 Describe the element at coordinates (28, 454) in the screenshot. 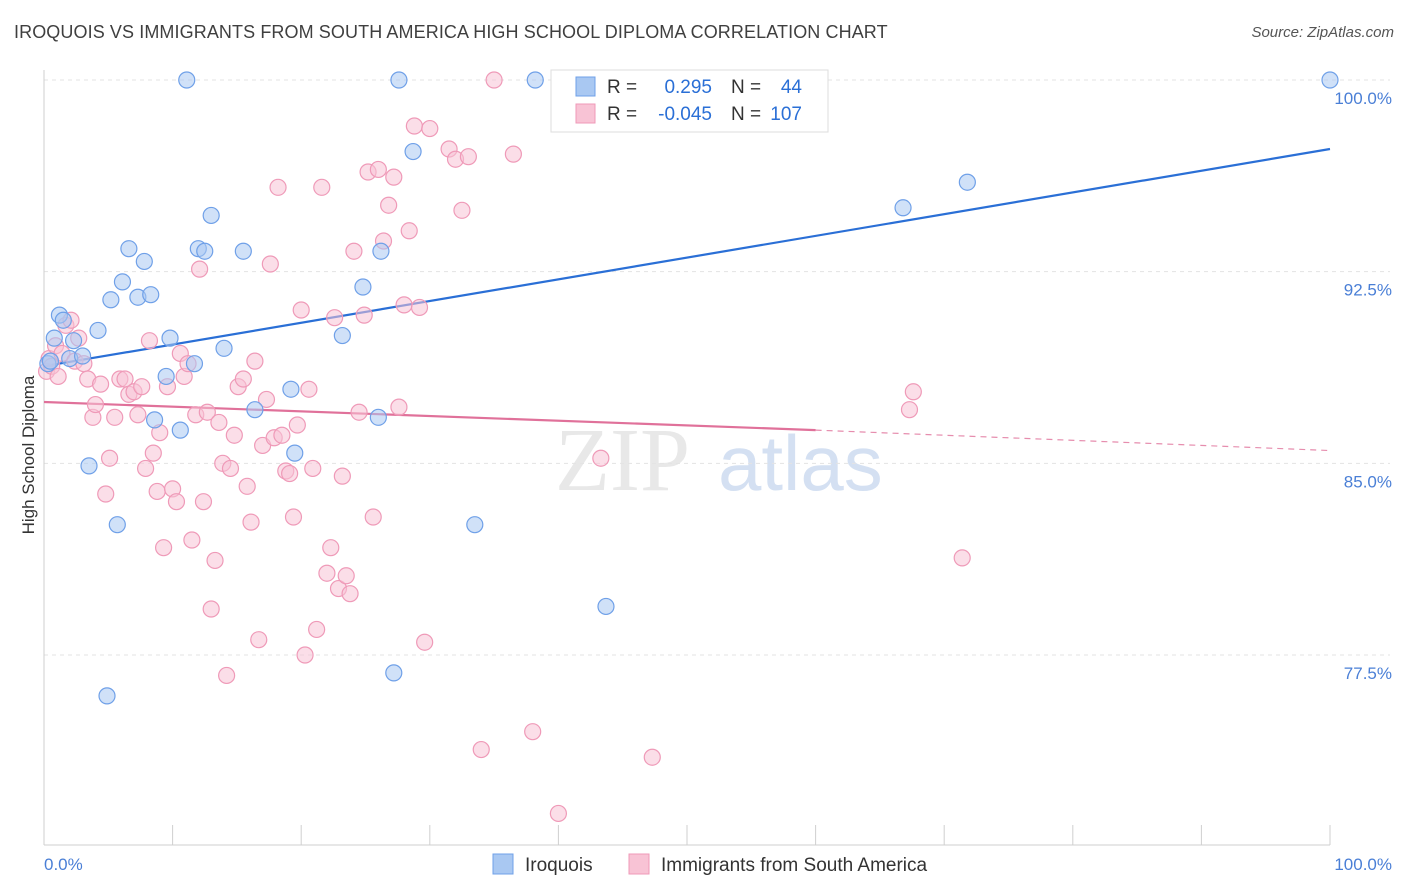

I see `y-axis-label: High School Diploma` at that location.